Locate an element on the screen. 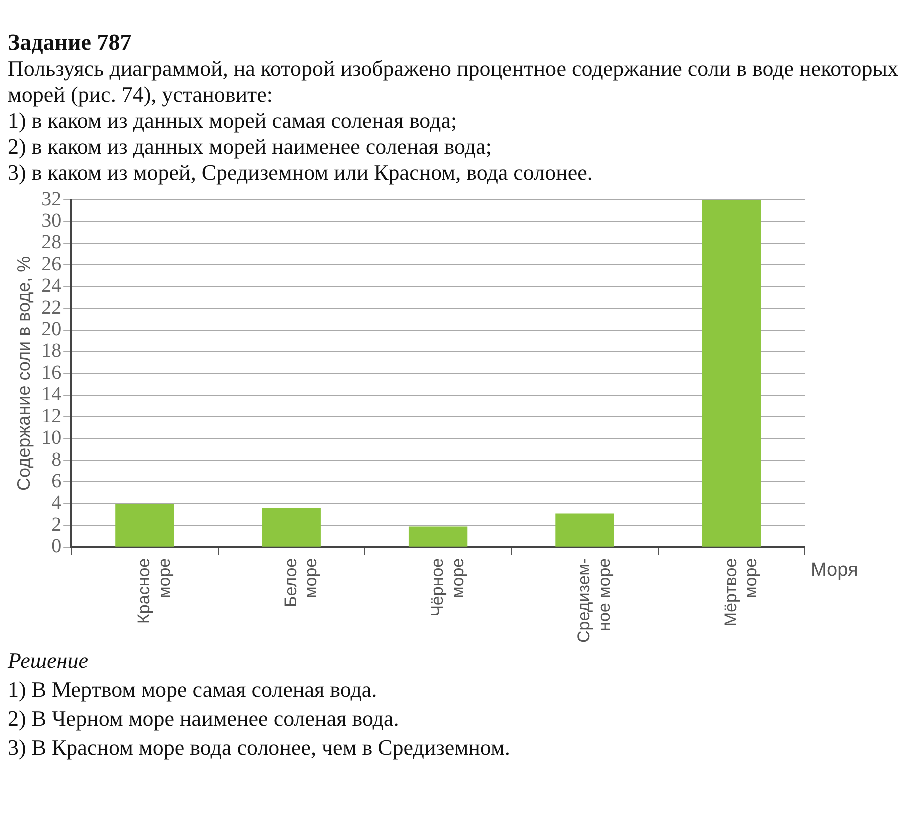  y-tick-label: 30 is located at coordinates (52, 221).